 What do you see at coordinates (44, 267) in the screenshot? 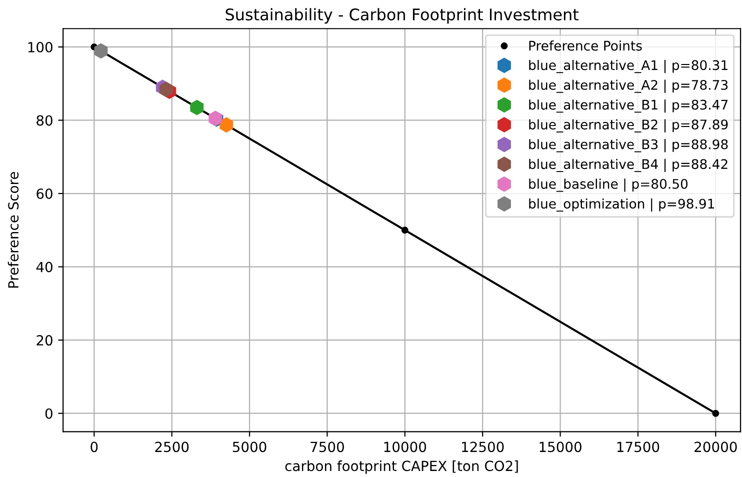
I see `y-tick-label: 40` at bounding box center [44, 267].